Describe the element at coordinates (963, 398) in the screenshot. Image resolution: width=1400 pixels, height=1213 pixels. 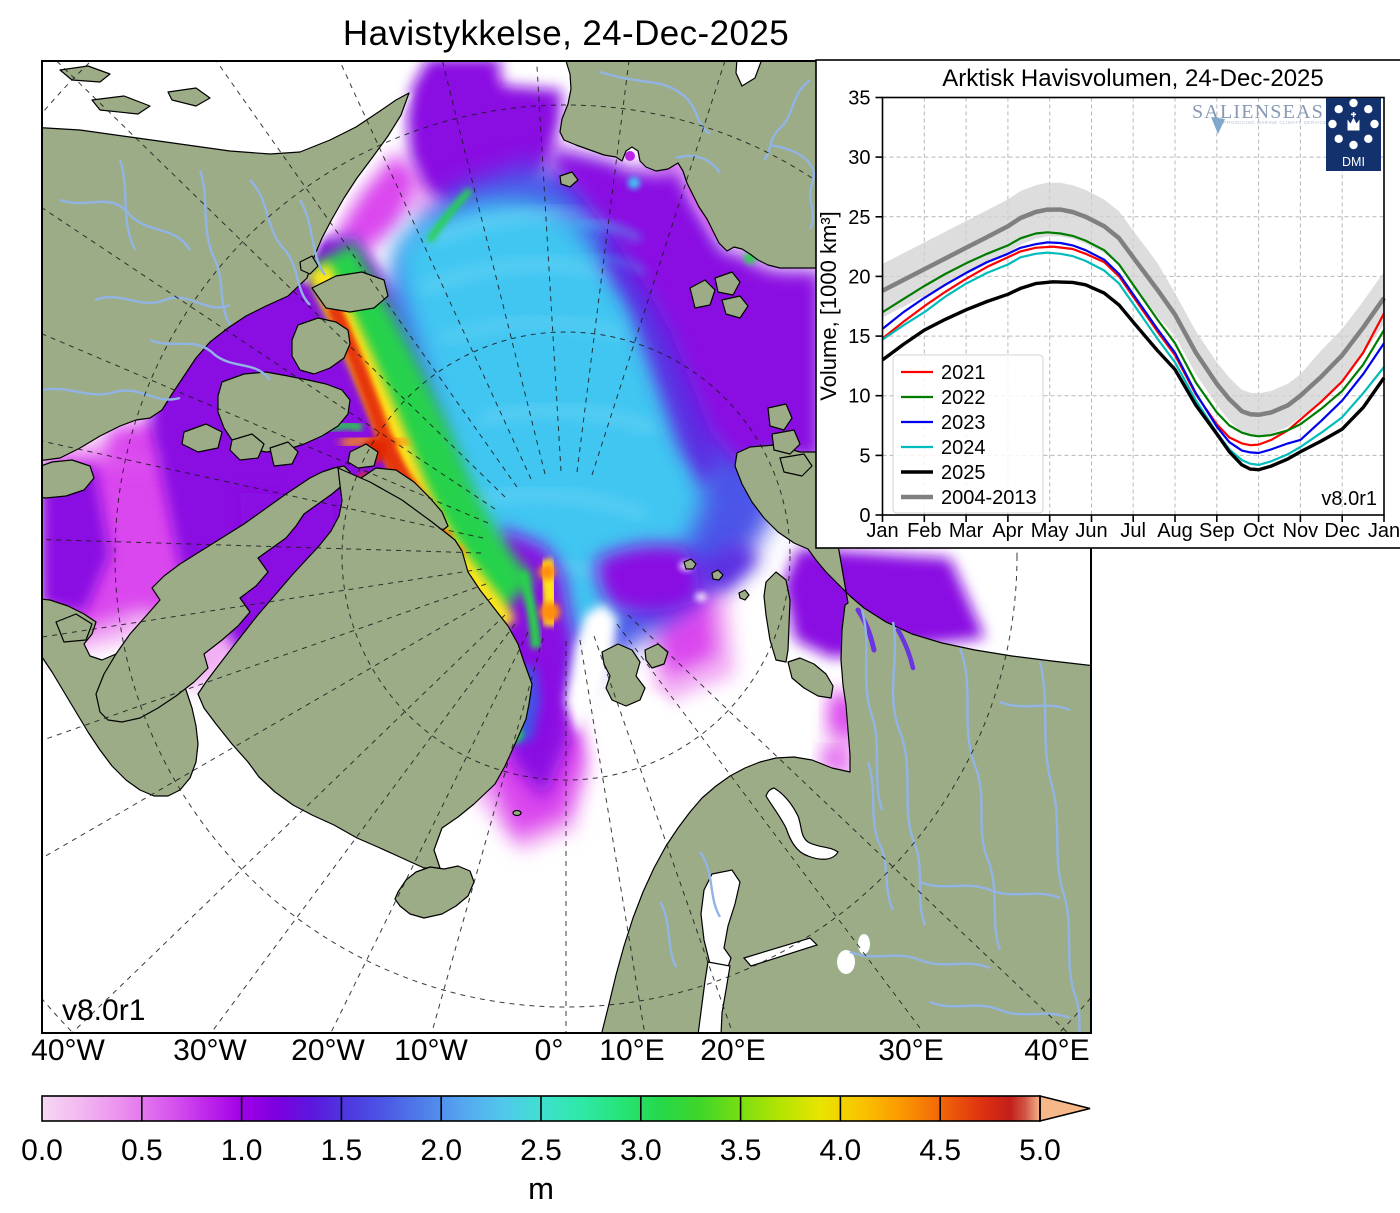
I see `svg-text: 2022` at that location.